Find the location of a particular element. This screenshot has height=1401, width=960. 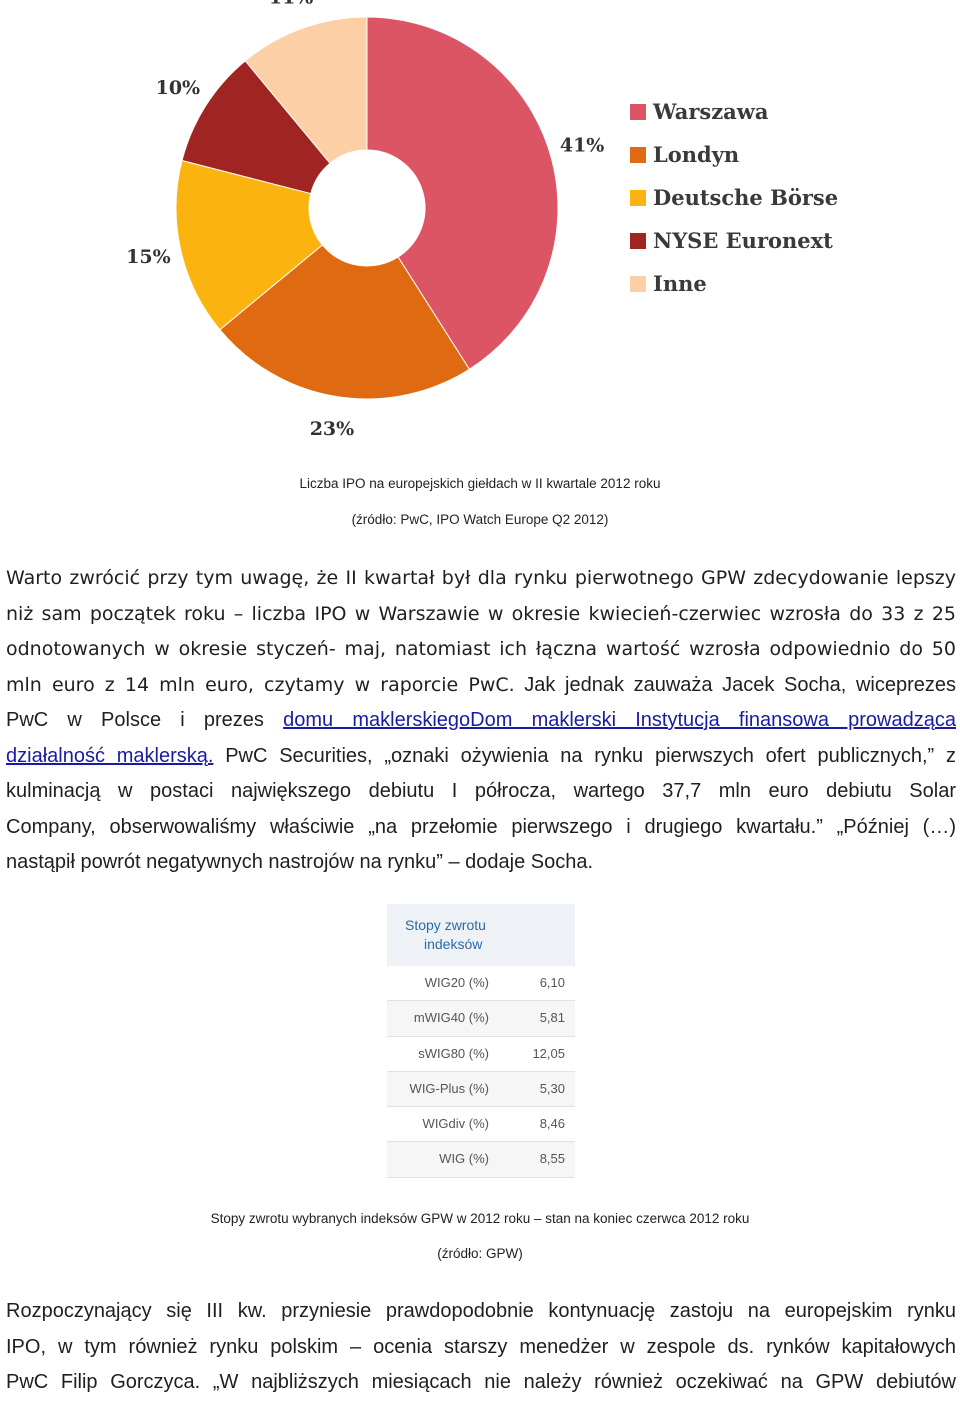

slice-percent-label: 23% is located at coordinates (332, 429).